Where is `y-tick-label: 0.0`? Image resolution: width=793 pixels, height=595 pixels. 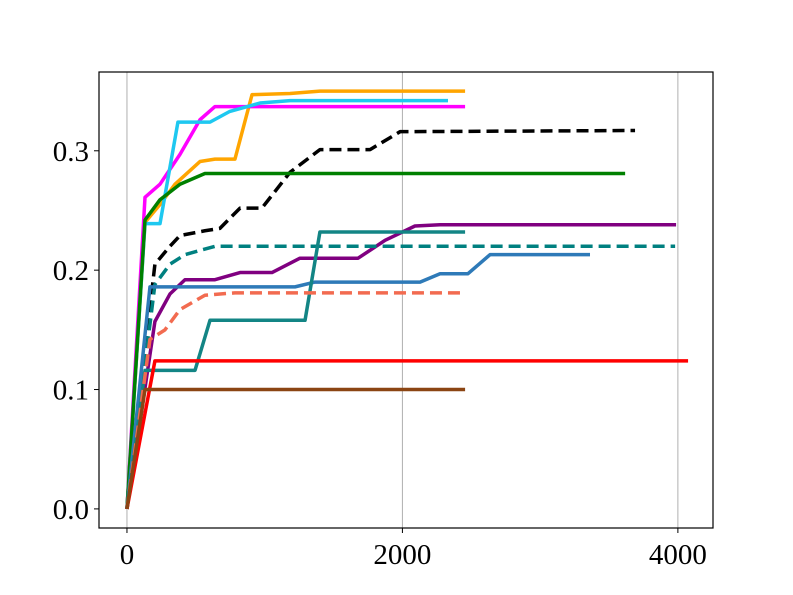
y-tick-label: 0.0 is located at coordinates (71, 510).